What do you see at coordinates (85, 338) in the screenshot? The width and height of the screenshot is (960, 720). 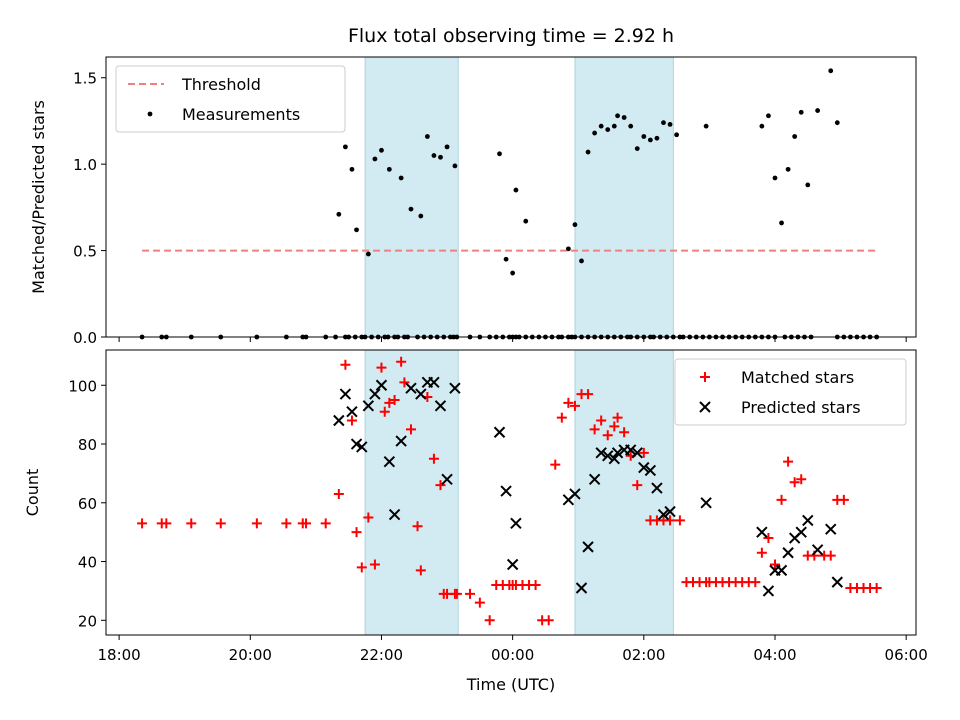 I see `y-tick-label: 0.0` at bounding box center [85, 338].